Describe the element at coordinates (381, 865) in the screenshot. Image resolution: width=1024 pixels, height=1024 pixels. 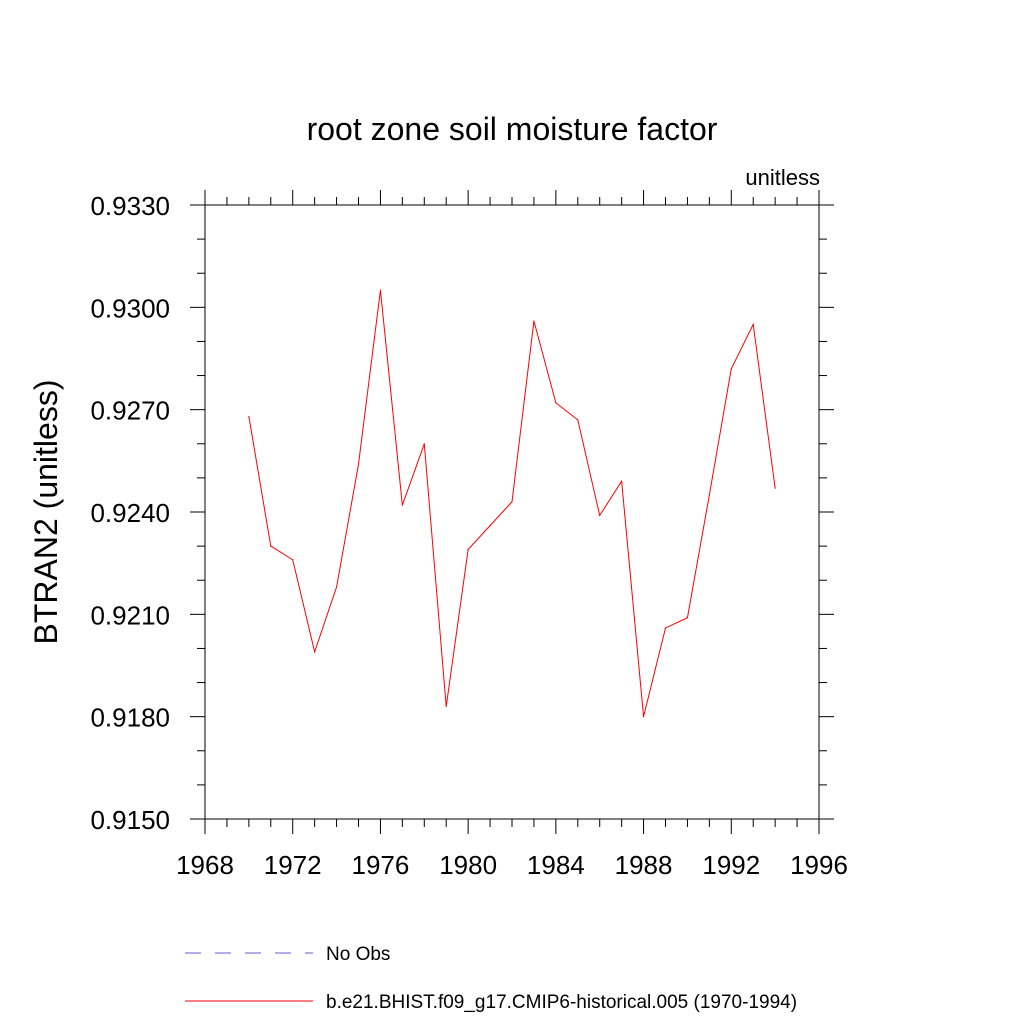
I see `x-tick-label: 1976` at that location.